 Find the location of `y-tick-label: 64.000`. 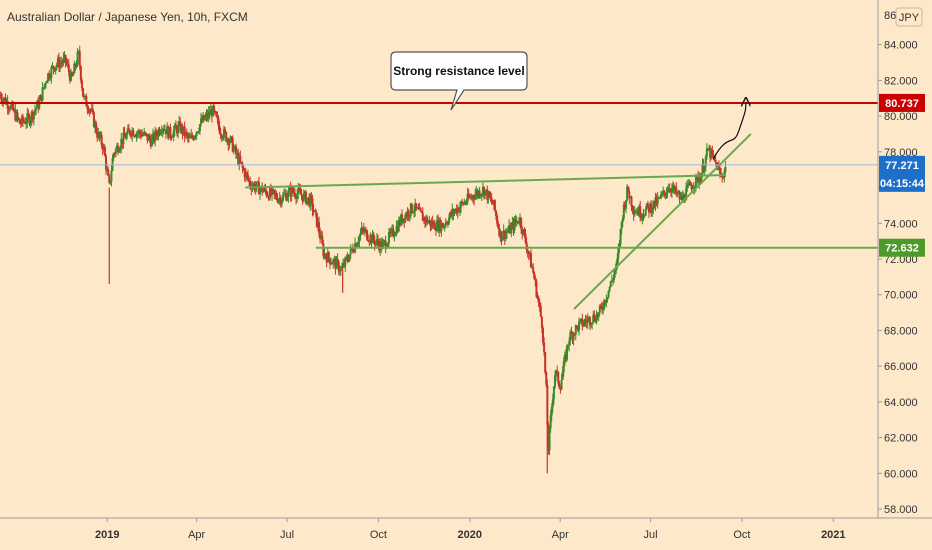

y-tick-label: 64.000 is located at coordinates (901, 403).